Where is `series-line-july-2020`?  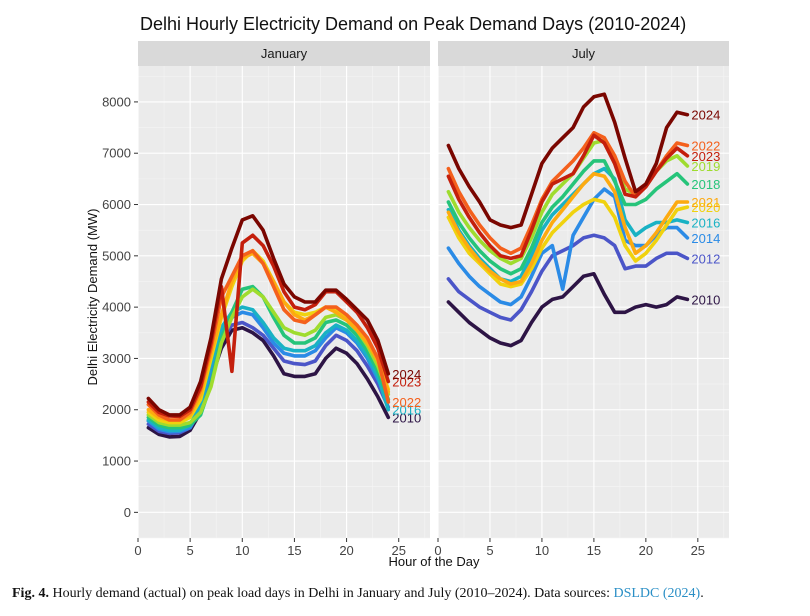
series-line-july-2020 is located at coordinates (568, 243).